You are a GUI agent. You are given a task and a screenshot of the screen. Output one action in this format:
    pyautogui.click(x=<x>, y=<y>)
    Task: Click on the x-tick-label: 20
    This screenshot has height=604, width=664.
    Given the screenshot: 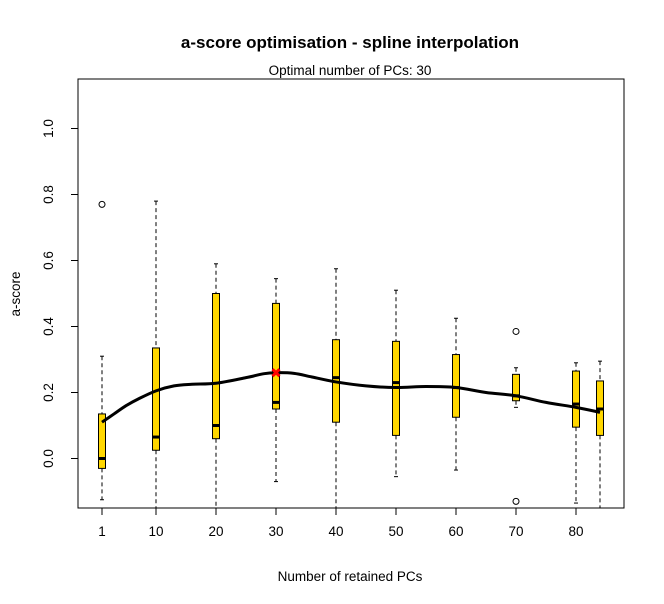 What is the action you would take?
    pyautogui.click(x=215, y=531)
    